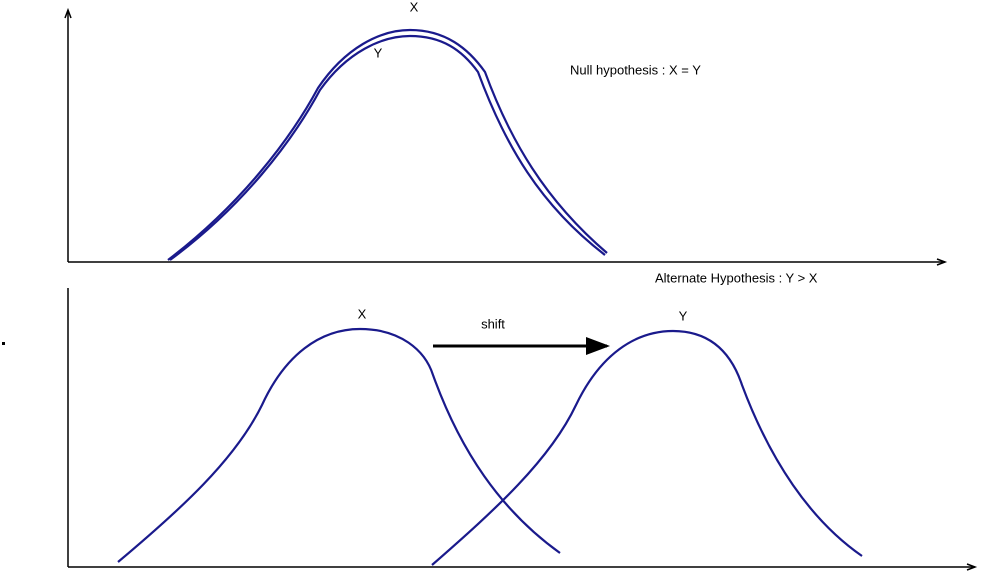 Image resolution: width=982 pixels, height=571 pixels. What do you see at coordinates (68, 13) in the screenshot?
I see `y-axis-arrow` at bounding box center [68, 13].